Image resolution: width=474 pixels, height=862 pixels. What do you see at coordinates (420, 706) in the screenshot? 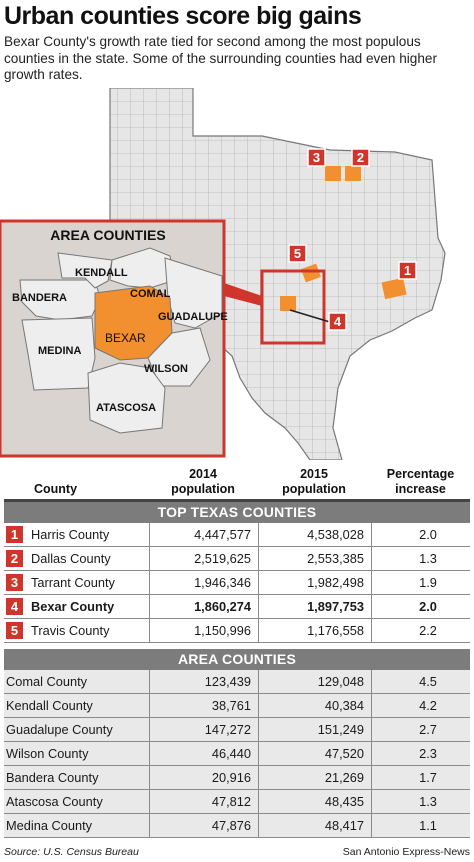
I see `percent-increase: 4.2` at bounding box center [420, 706].